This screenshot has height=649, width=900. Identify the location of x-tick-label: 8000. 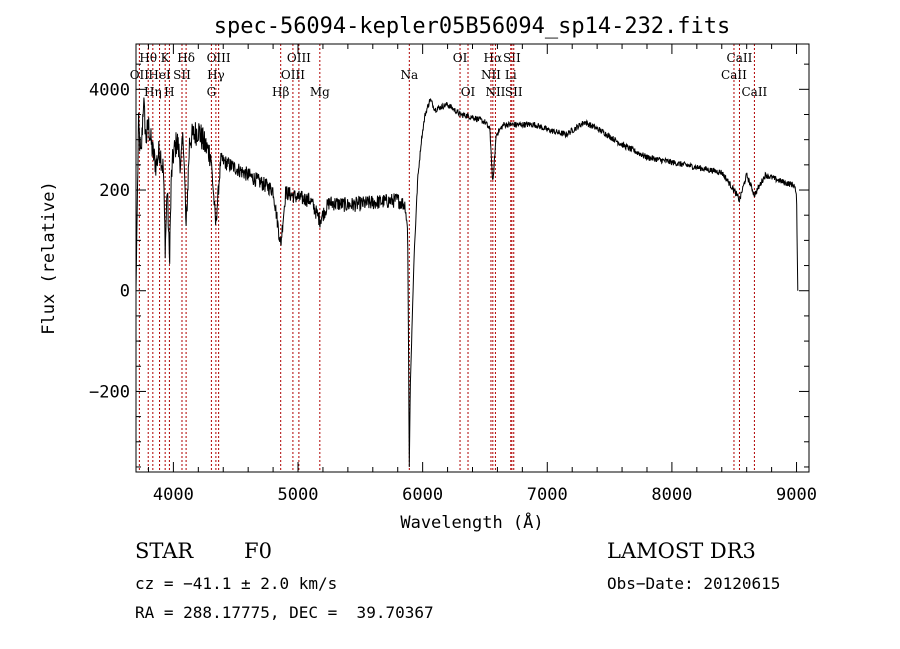
(671, 495).